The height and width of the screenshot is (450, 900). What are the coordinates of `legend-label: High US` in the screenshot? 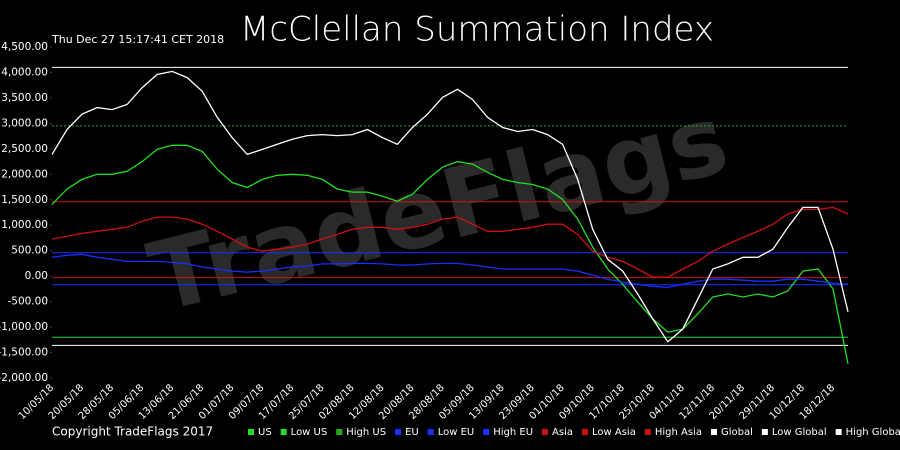 It's located at (366, 432).